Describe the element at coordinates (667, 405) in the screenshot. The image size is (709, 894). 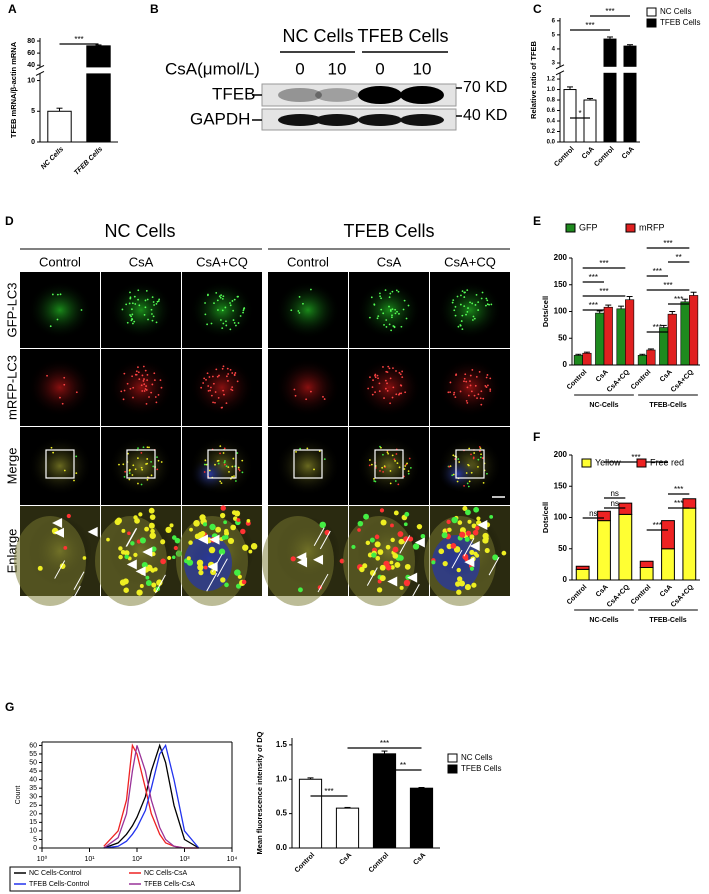
I see `group-label: TFEB-Cells` at that location.